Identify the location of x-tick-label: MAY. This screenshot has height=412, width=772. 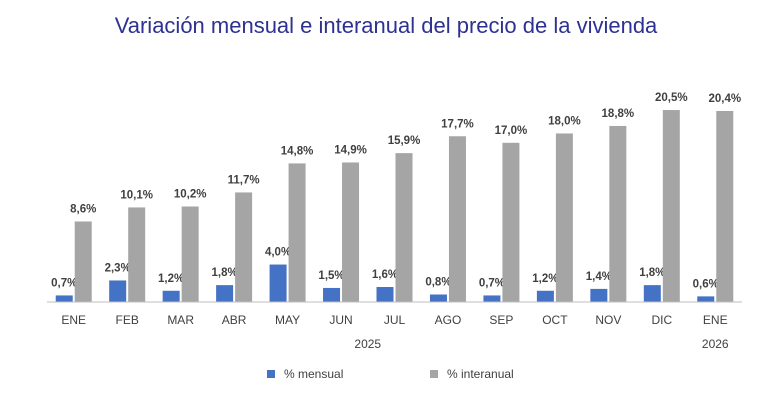
(287, 320).